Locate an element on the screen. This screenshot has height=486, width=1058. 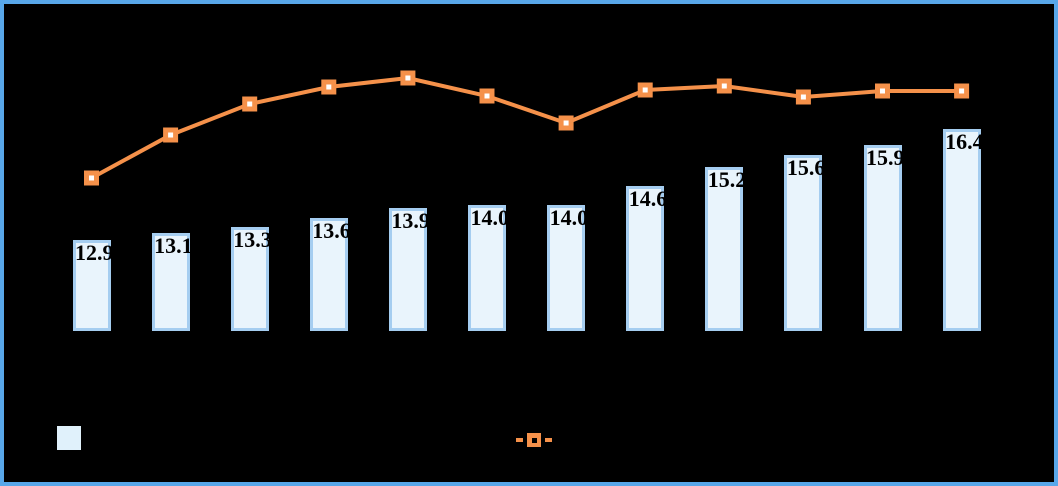
bar-value-label: 13.6 is located at coordinates (331, 230).